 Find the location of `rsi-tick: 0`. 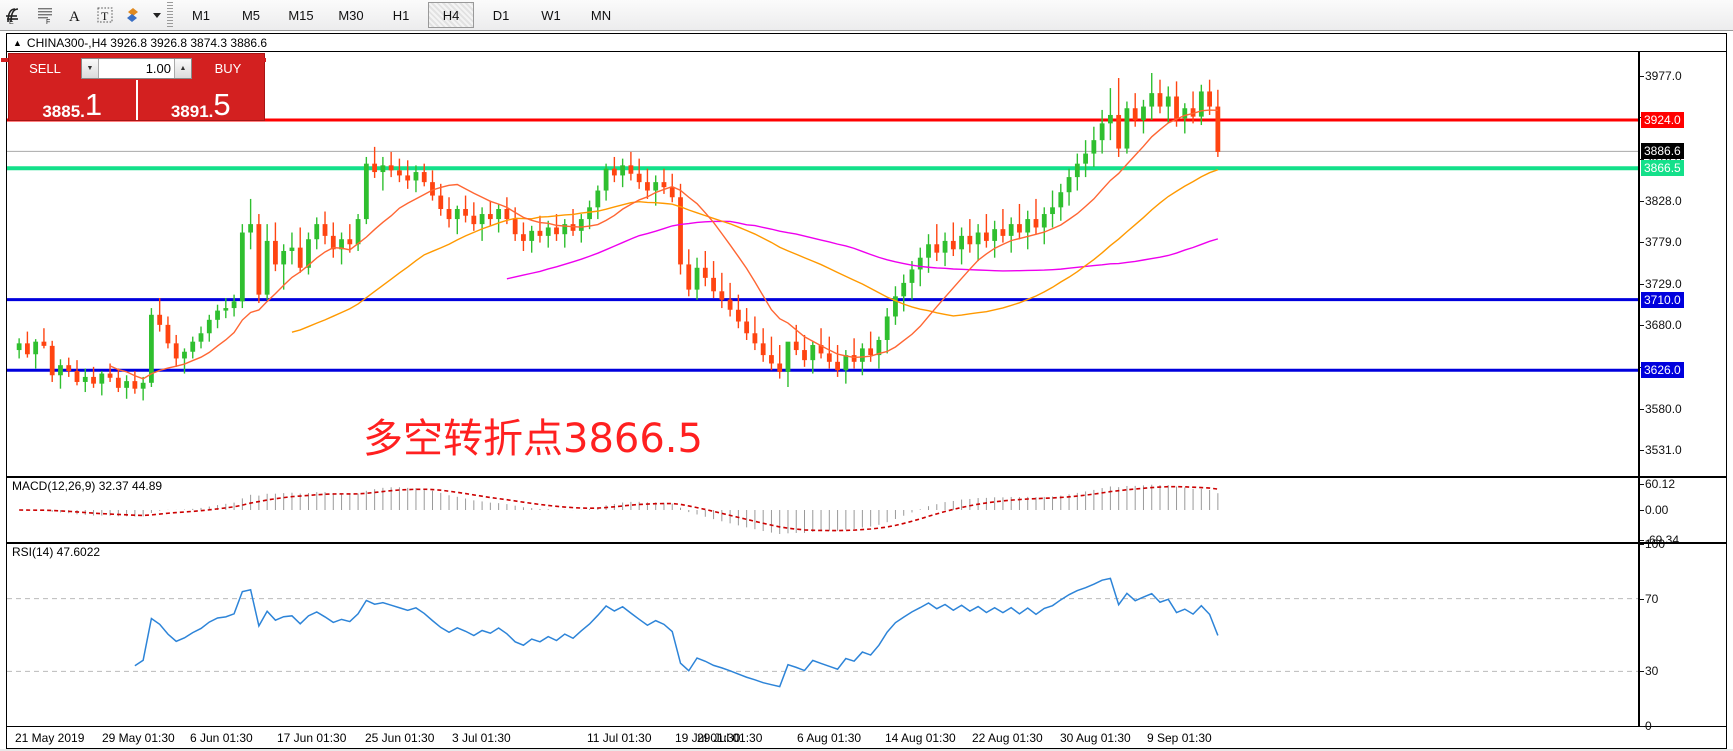

rsi-tick: 0 is located at coordinates (1646, 726).